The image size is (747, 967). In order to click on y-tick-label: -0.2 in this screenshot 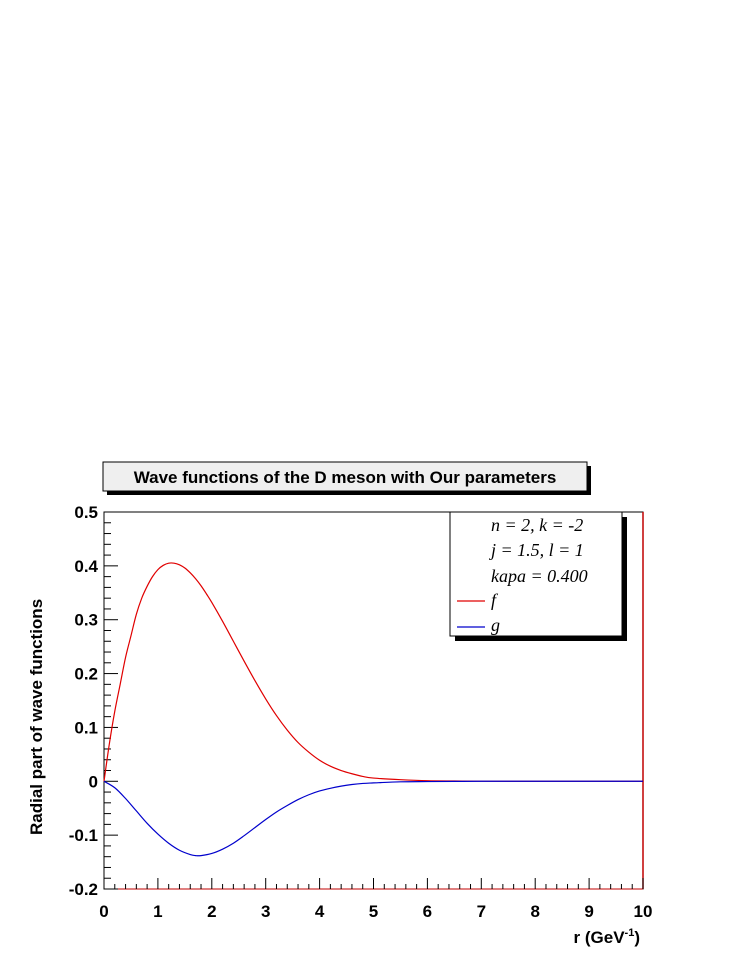, I will do `click(83, 889)`.